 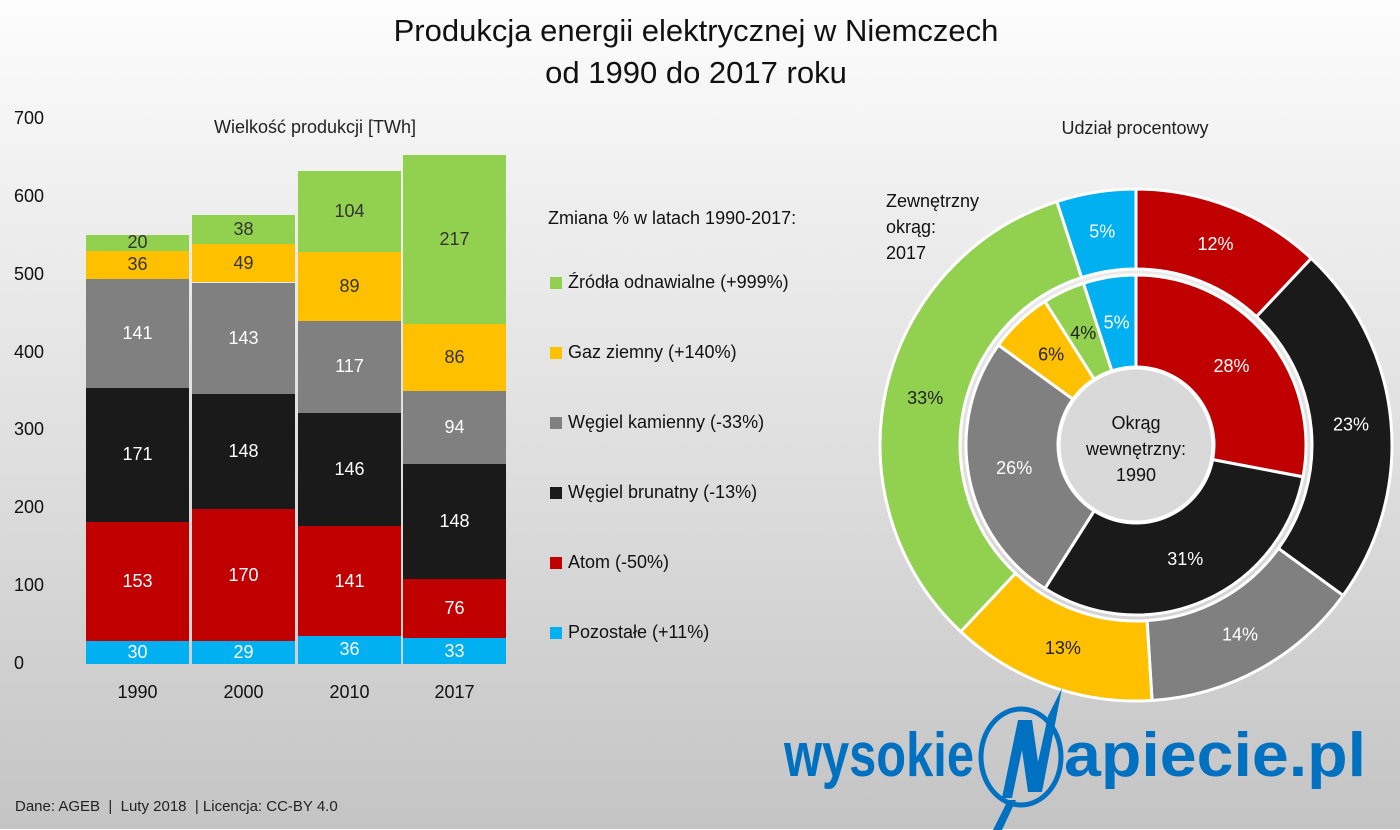 I want to click on chart-title-line2: od 1990 do 2017 roku, so click(x=696, y=72).